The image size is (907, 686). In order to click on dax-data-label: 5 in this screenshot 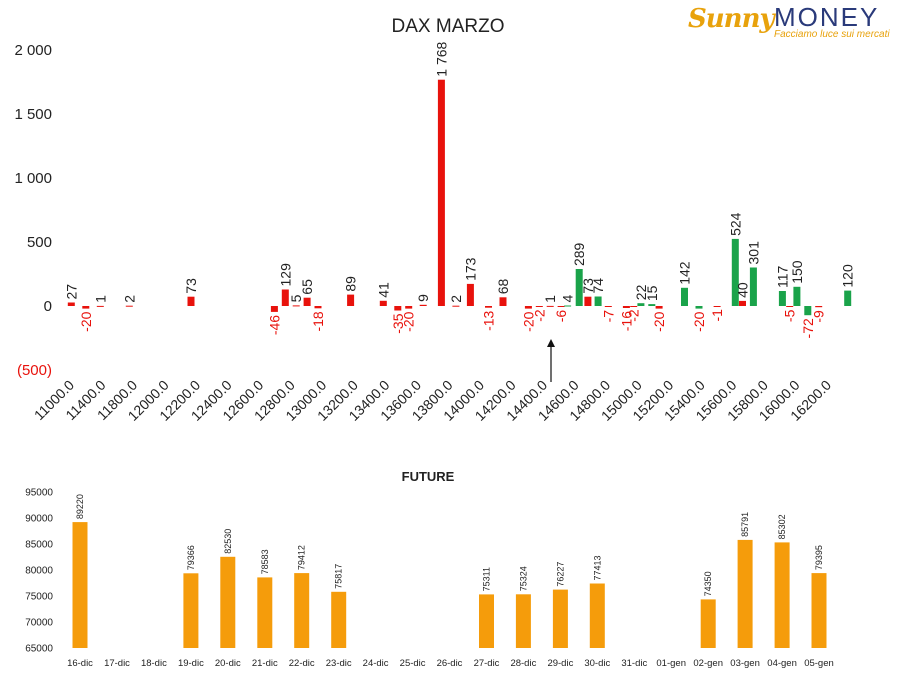, I will do `click(296, 298)`.